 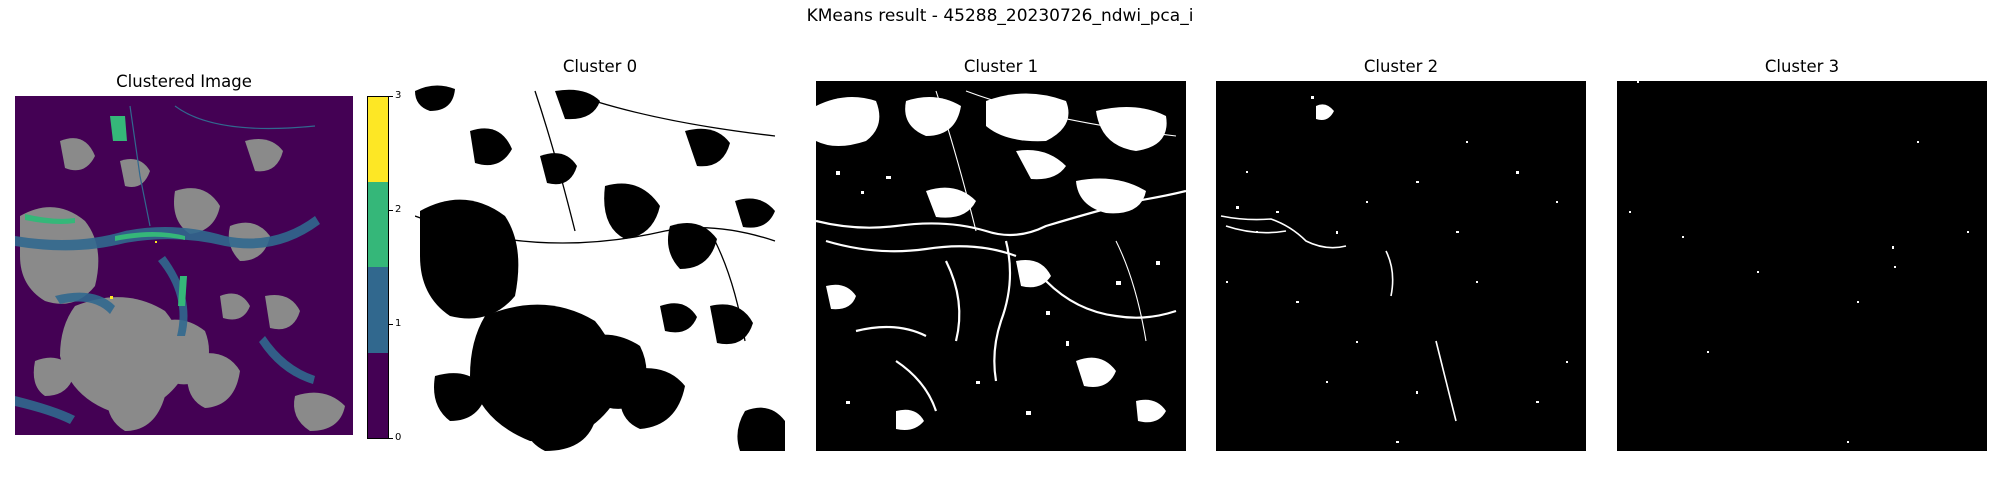 What do you see at coordinates (398, 437) in the screenshot?
I see `colorbar-tick-label-0: 0` at bounding box center [398, 437].